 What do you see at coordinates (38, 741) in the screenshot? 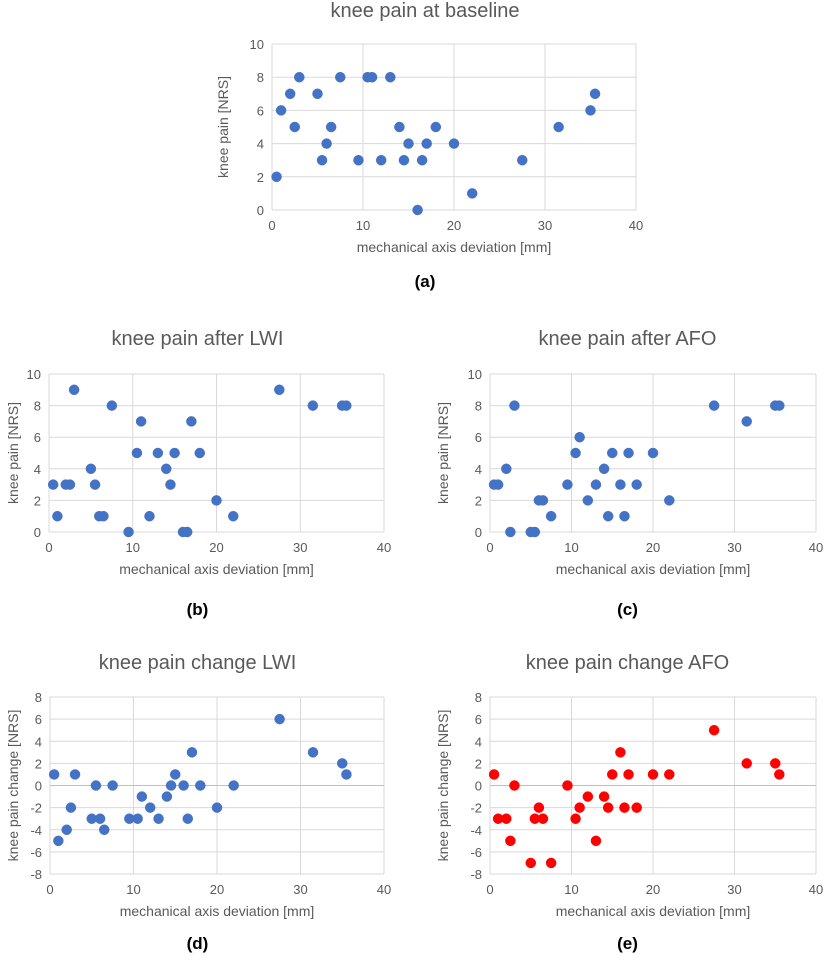
I see `y-tick-label: 4` at bounding box center [38, 741].